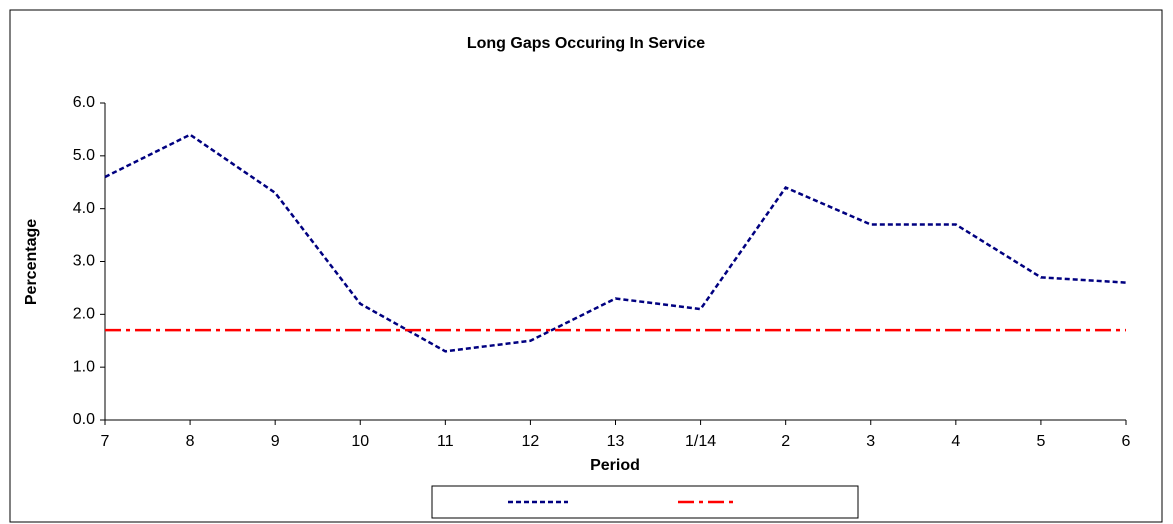  Describe the element at coordinates (586, 43) in the screenshot. I see `chart-title: Long Gaps Occuring In Service` at that location.